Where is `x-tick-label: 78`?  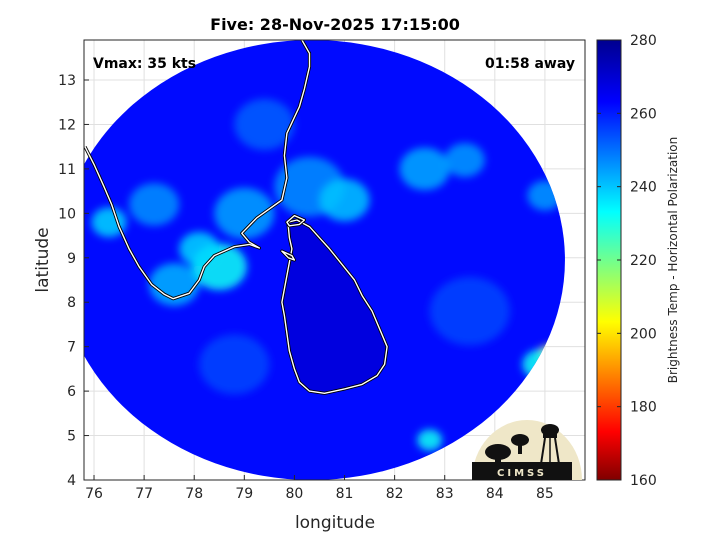
x-tick-label: 78 is located at coordinates (194, 494).